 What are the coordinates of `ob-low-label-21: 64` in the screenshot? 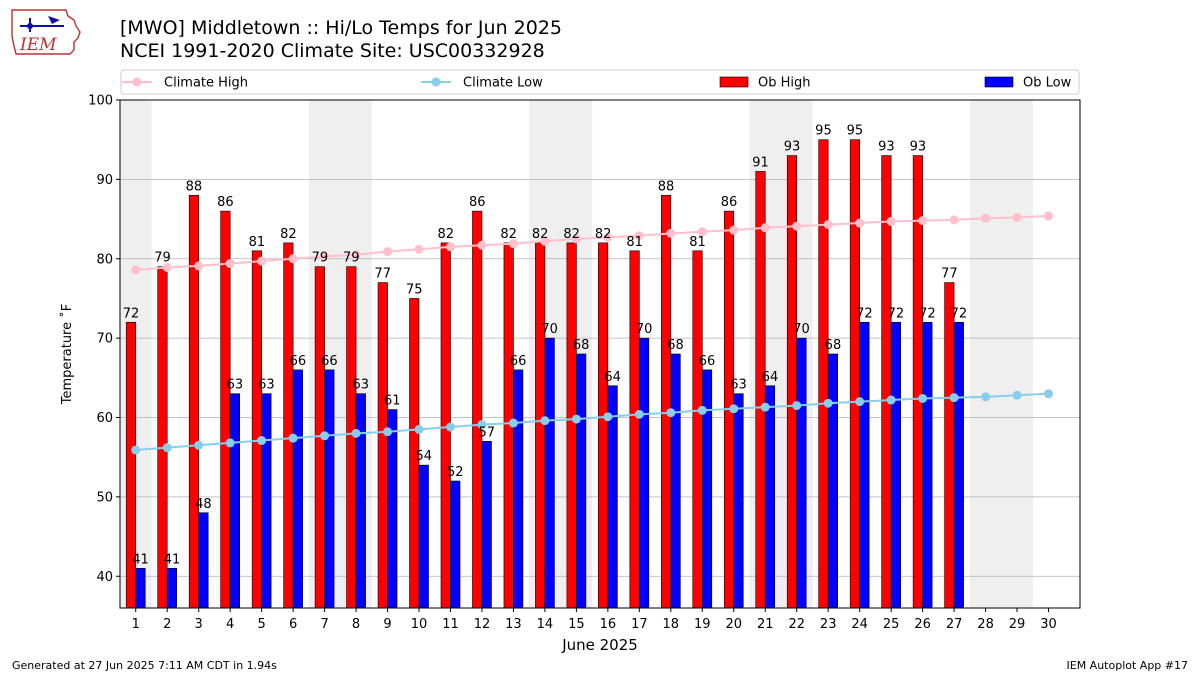 It's located at (770, 377).